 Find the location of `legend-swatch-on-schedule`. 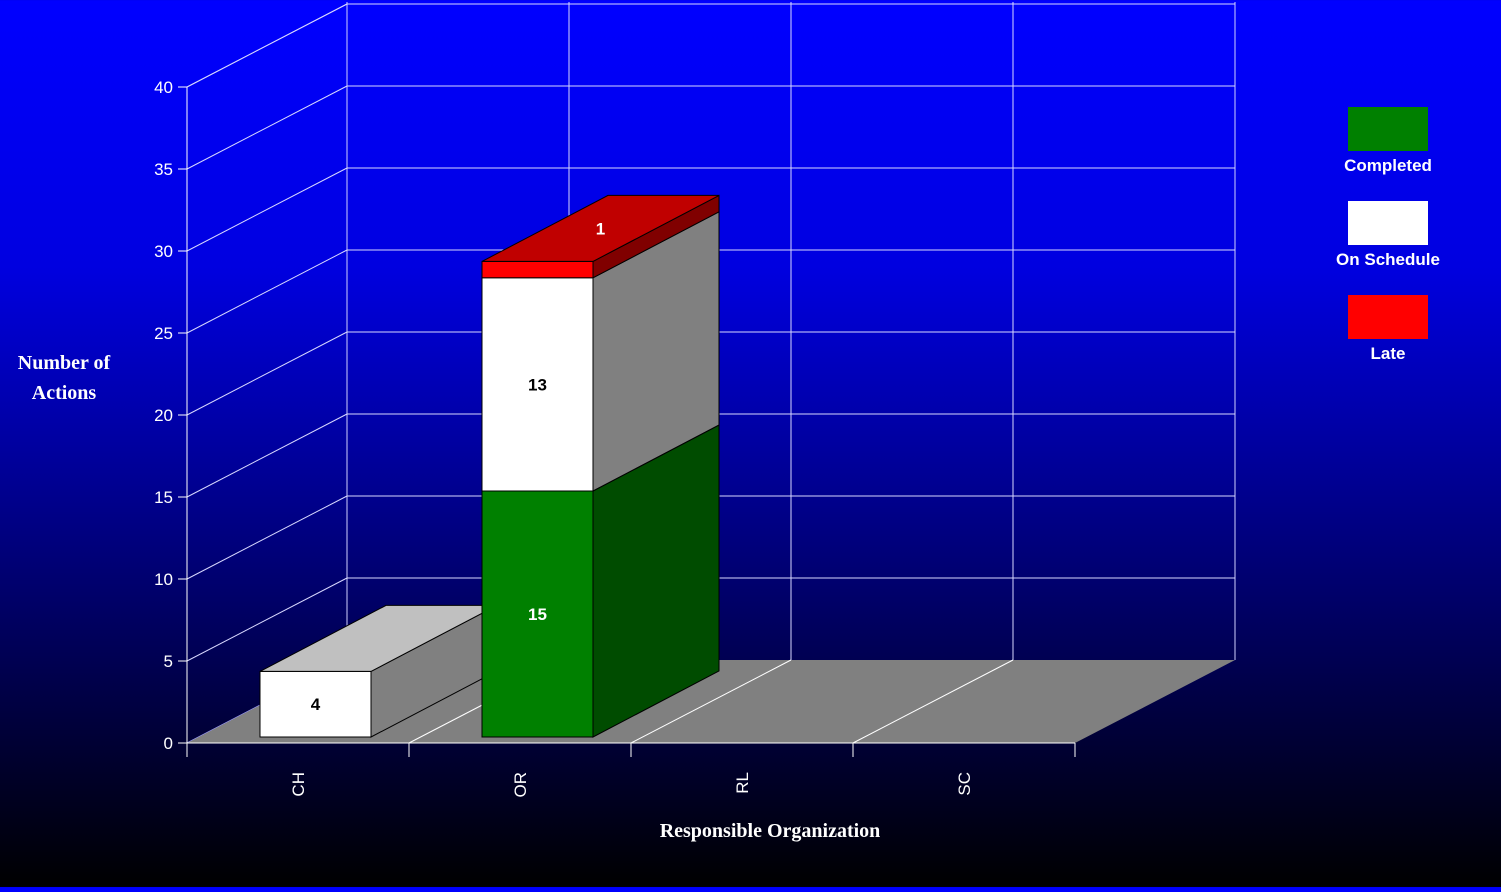

legend-swatch-on-schedule is located at coordinates (1388, 223).